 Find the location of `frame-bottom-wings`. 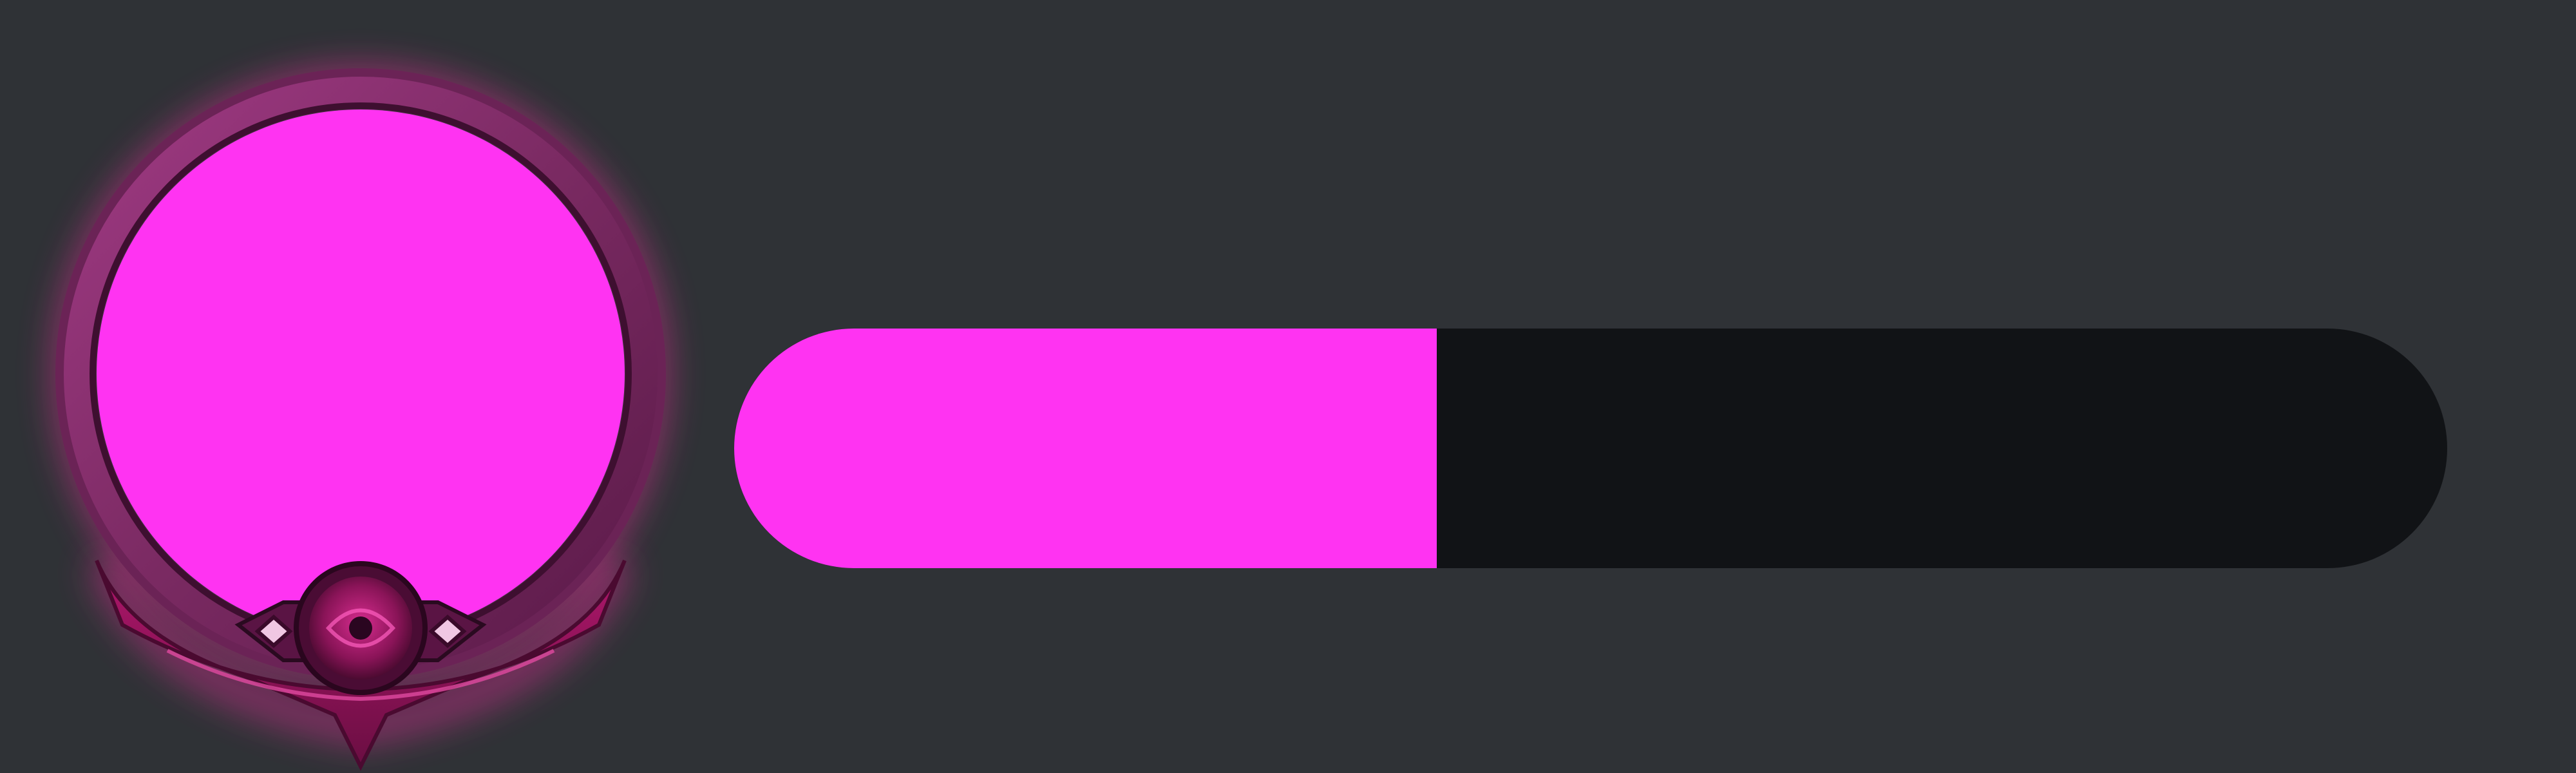

frame-bottom-wings is located at coordinates (361, 665).